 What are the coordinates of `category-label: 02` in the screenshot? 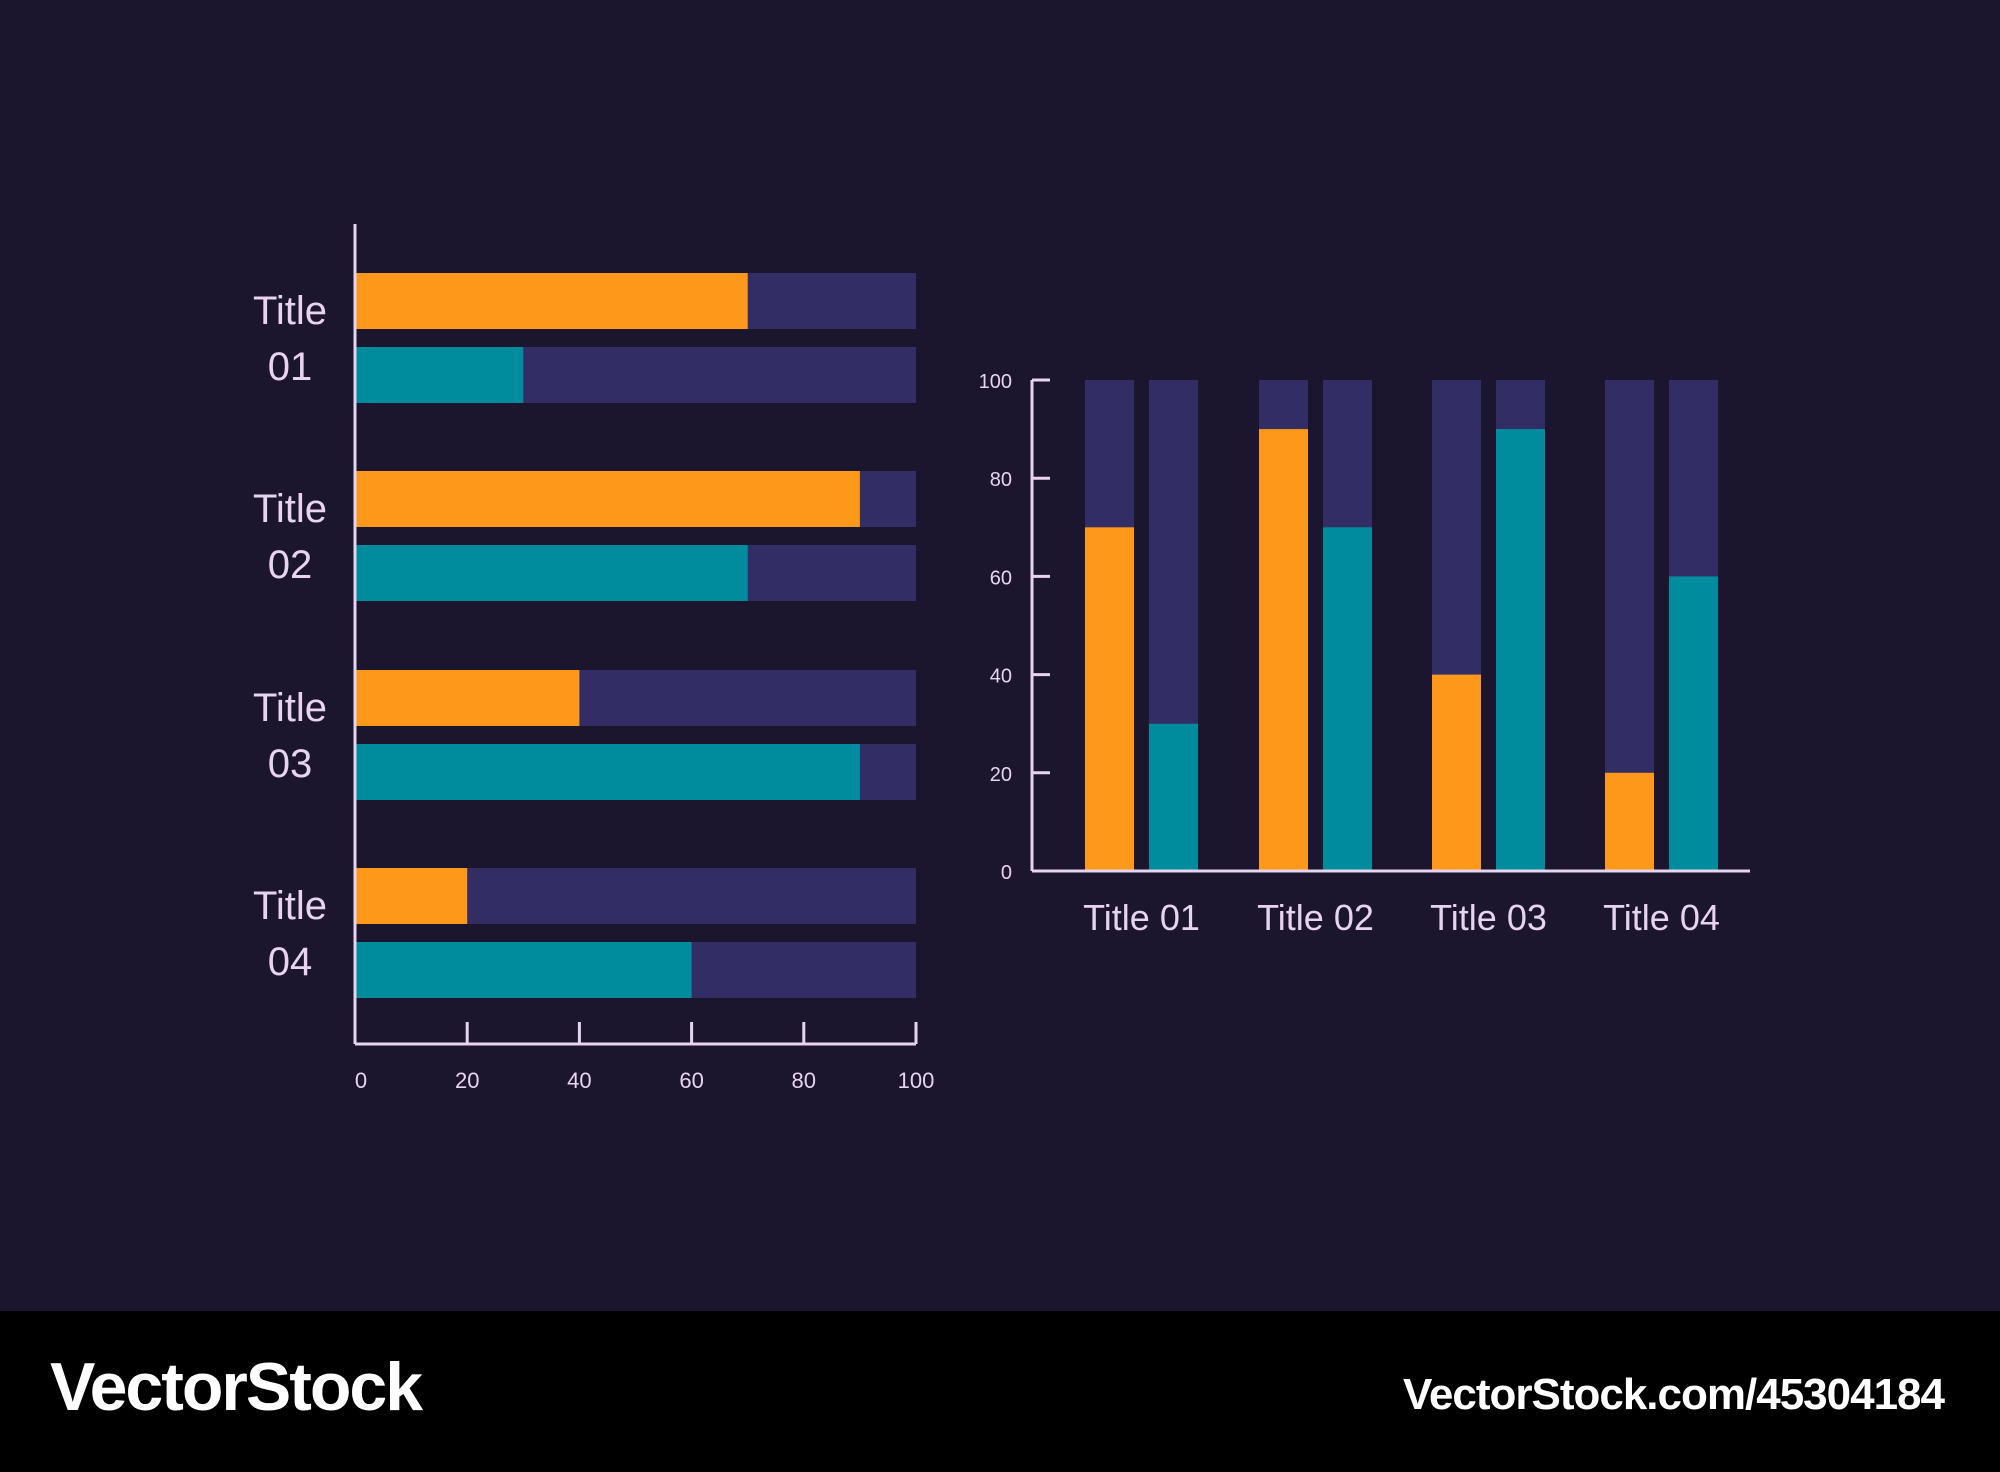 It's located at (290, 565).